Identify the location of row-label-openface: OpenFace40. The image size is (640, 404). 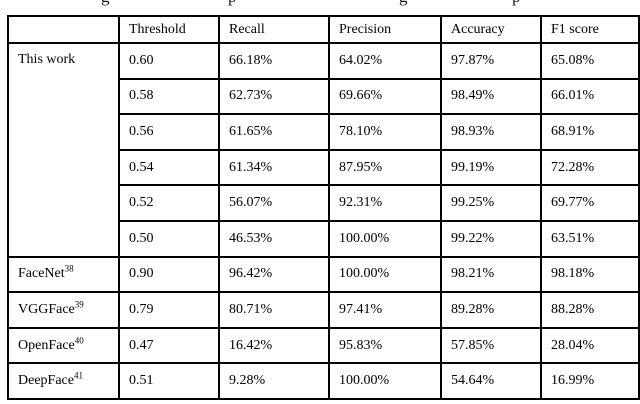
(63, 345).